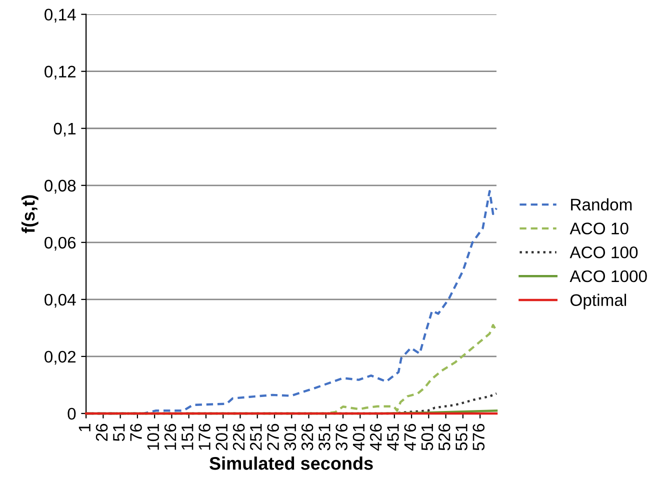 The height and width of the screenshot is (478, 662). Describe the element at coordinates (410, 437) in the screenshot. I see `x-tick-label: 476` at that location.